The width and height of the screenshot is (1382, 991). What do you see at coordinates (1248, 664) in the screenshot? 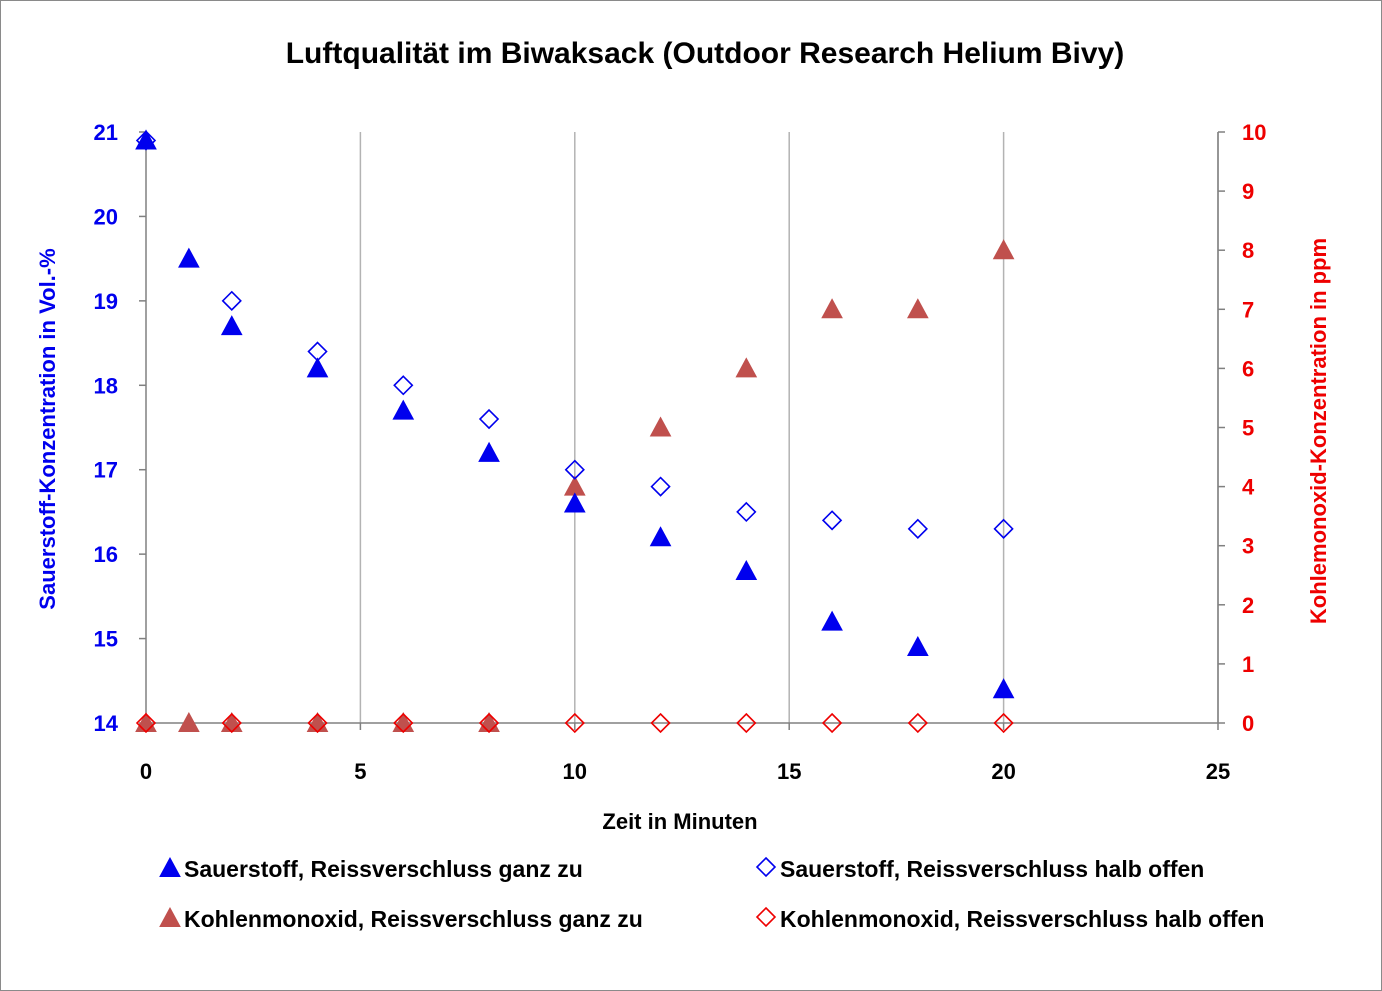
I see `y-right-tick-label: 1` at bounding box center [1248, 664].